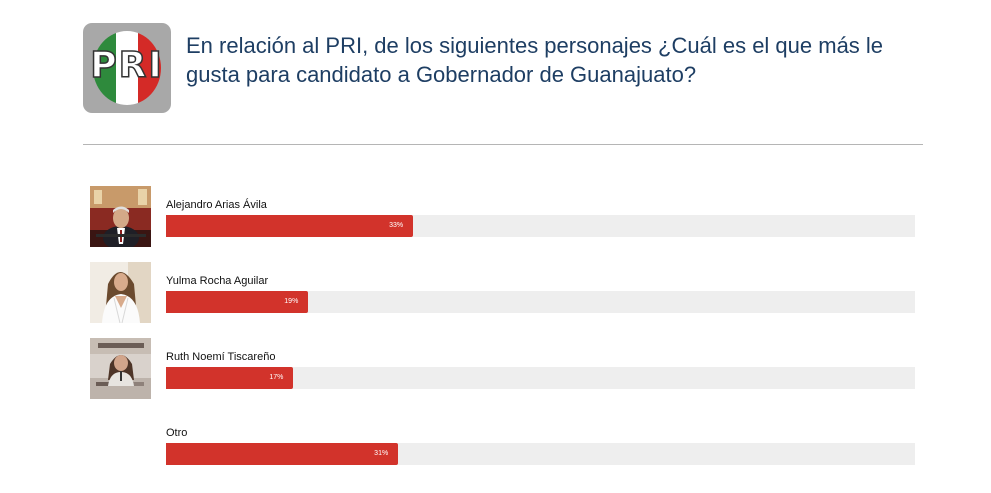 This screenshot has height=493, width=991. What do you see at coordinates (282, 454) in the screenshot?
I see `result-bar-fill: 31%` at bounding box center [282, 454].